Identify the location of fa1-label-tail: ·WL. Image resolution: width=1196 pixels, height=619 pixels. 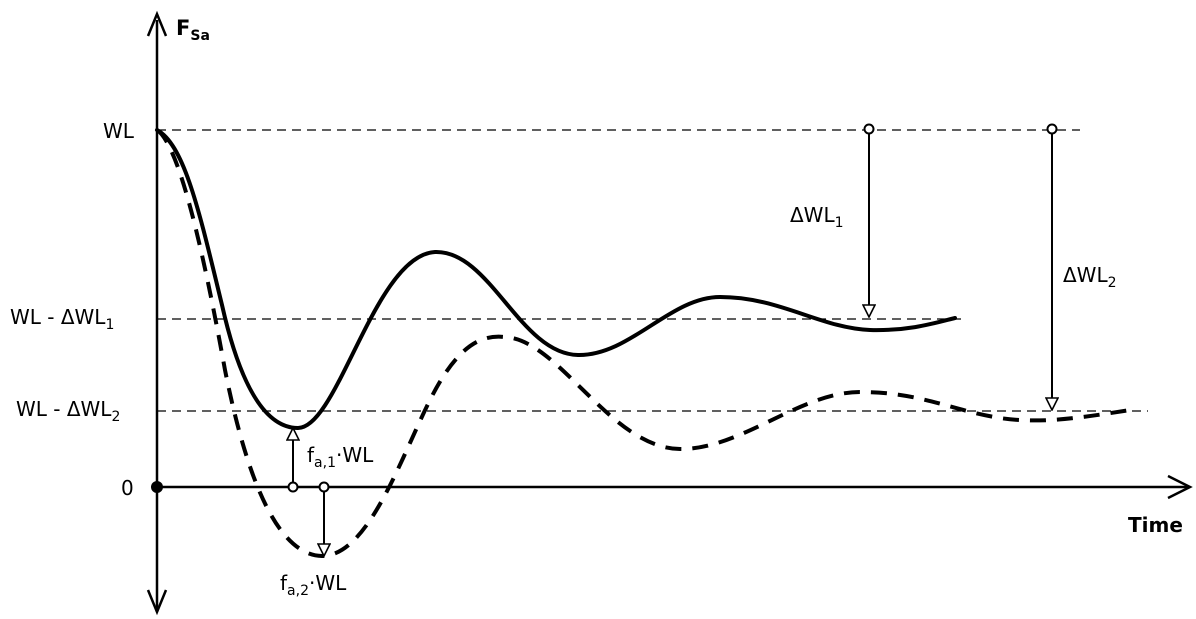
(354, 455).